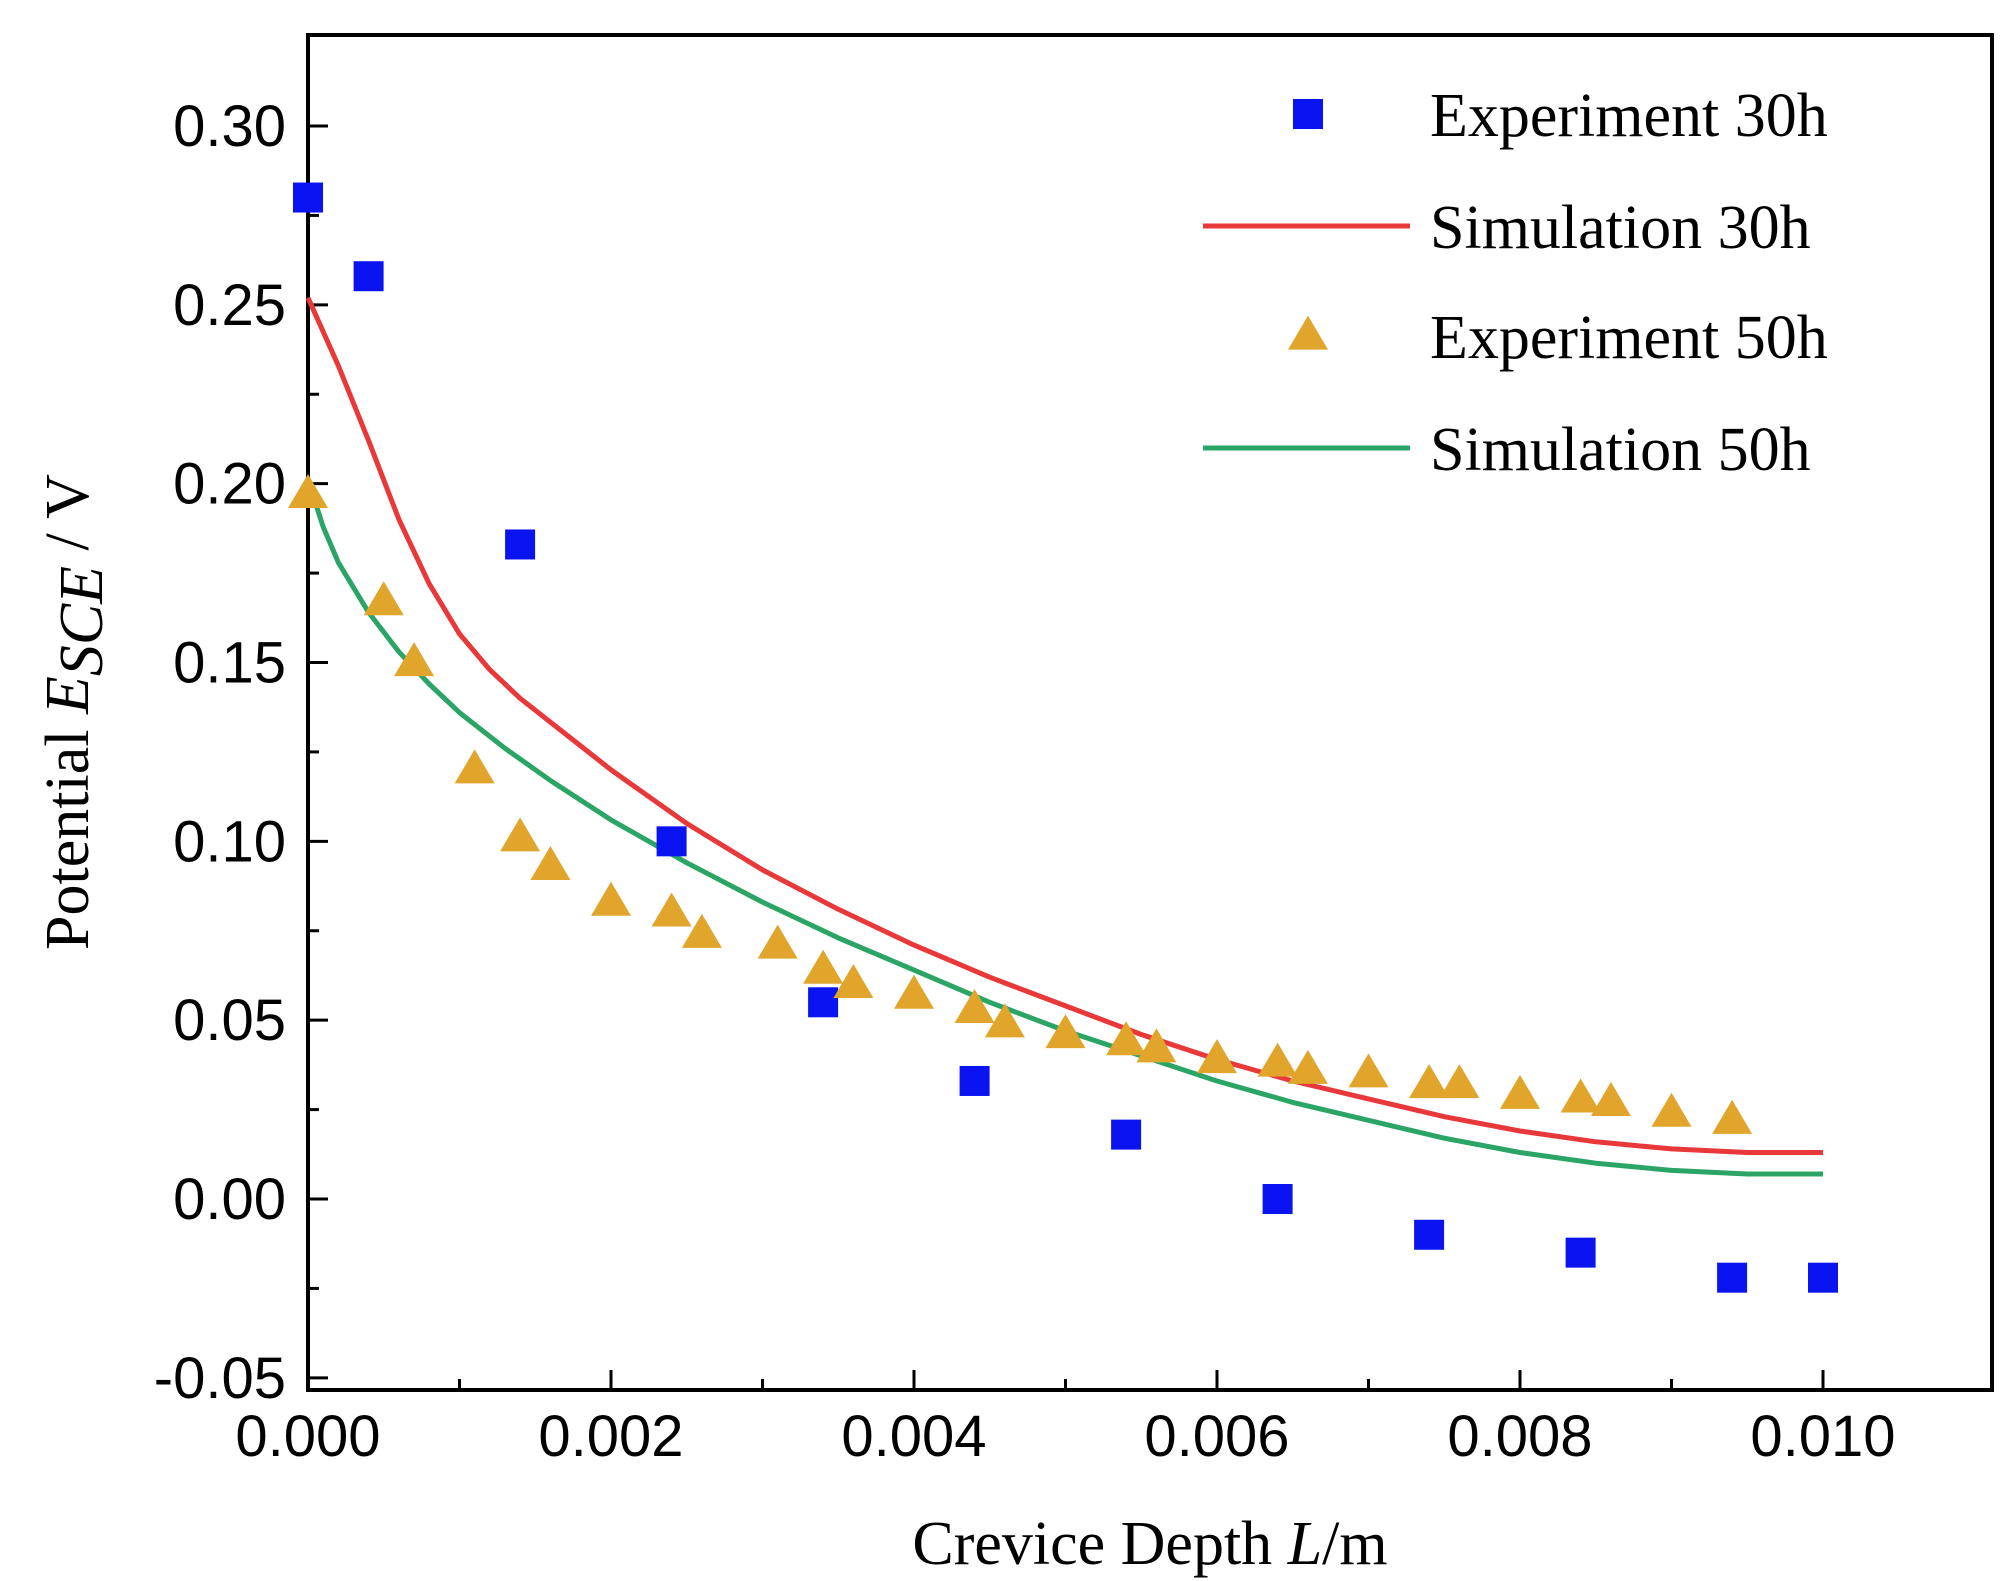  Describe the element at coordinates (229, 1199) in the screenshot. I see `y-tick-label: 0.00` at that location.